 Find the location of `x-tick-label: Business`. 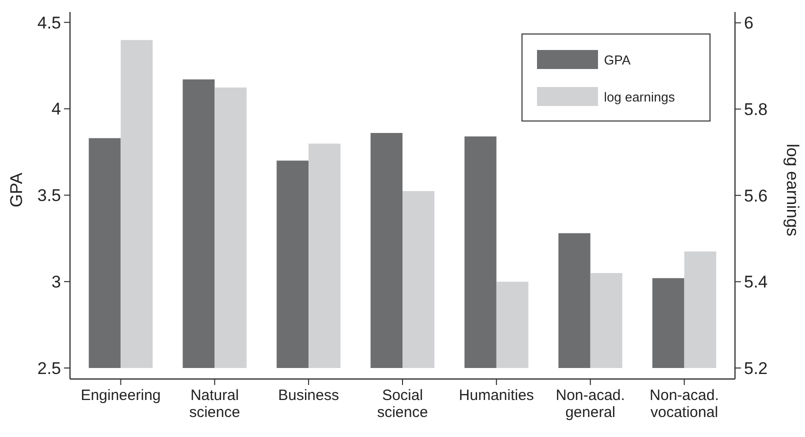

x-tick-label: Business is located at coordinates (309, 395).